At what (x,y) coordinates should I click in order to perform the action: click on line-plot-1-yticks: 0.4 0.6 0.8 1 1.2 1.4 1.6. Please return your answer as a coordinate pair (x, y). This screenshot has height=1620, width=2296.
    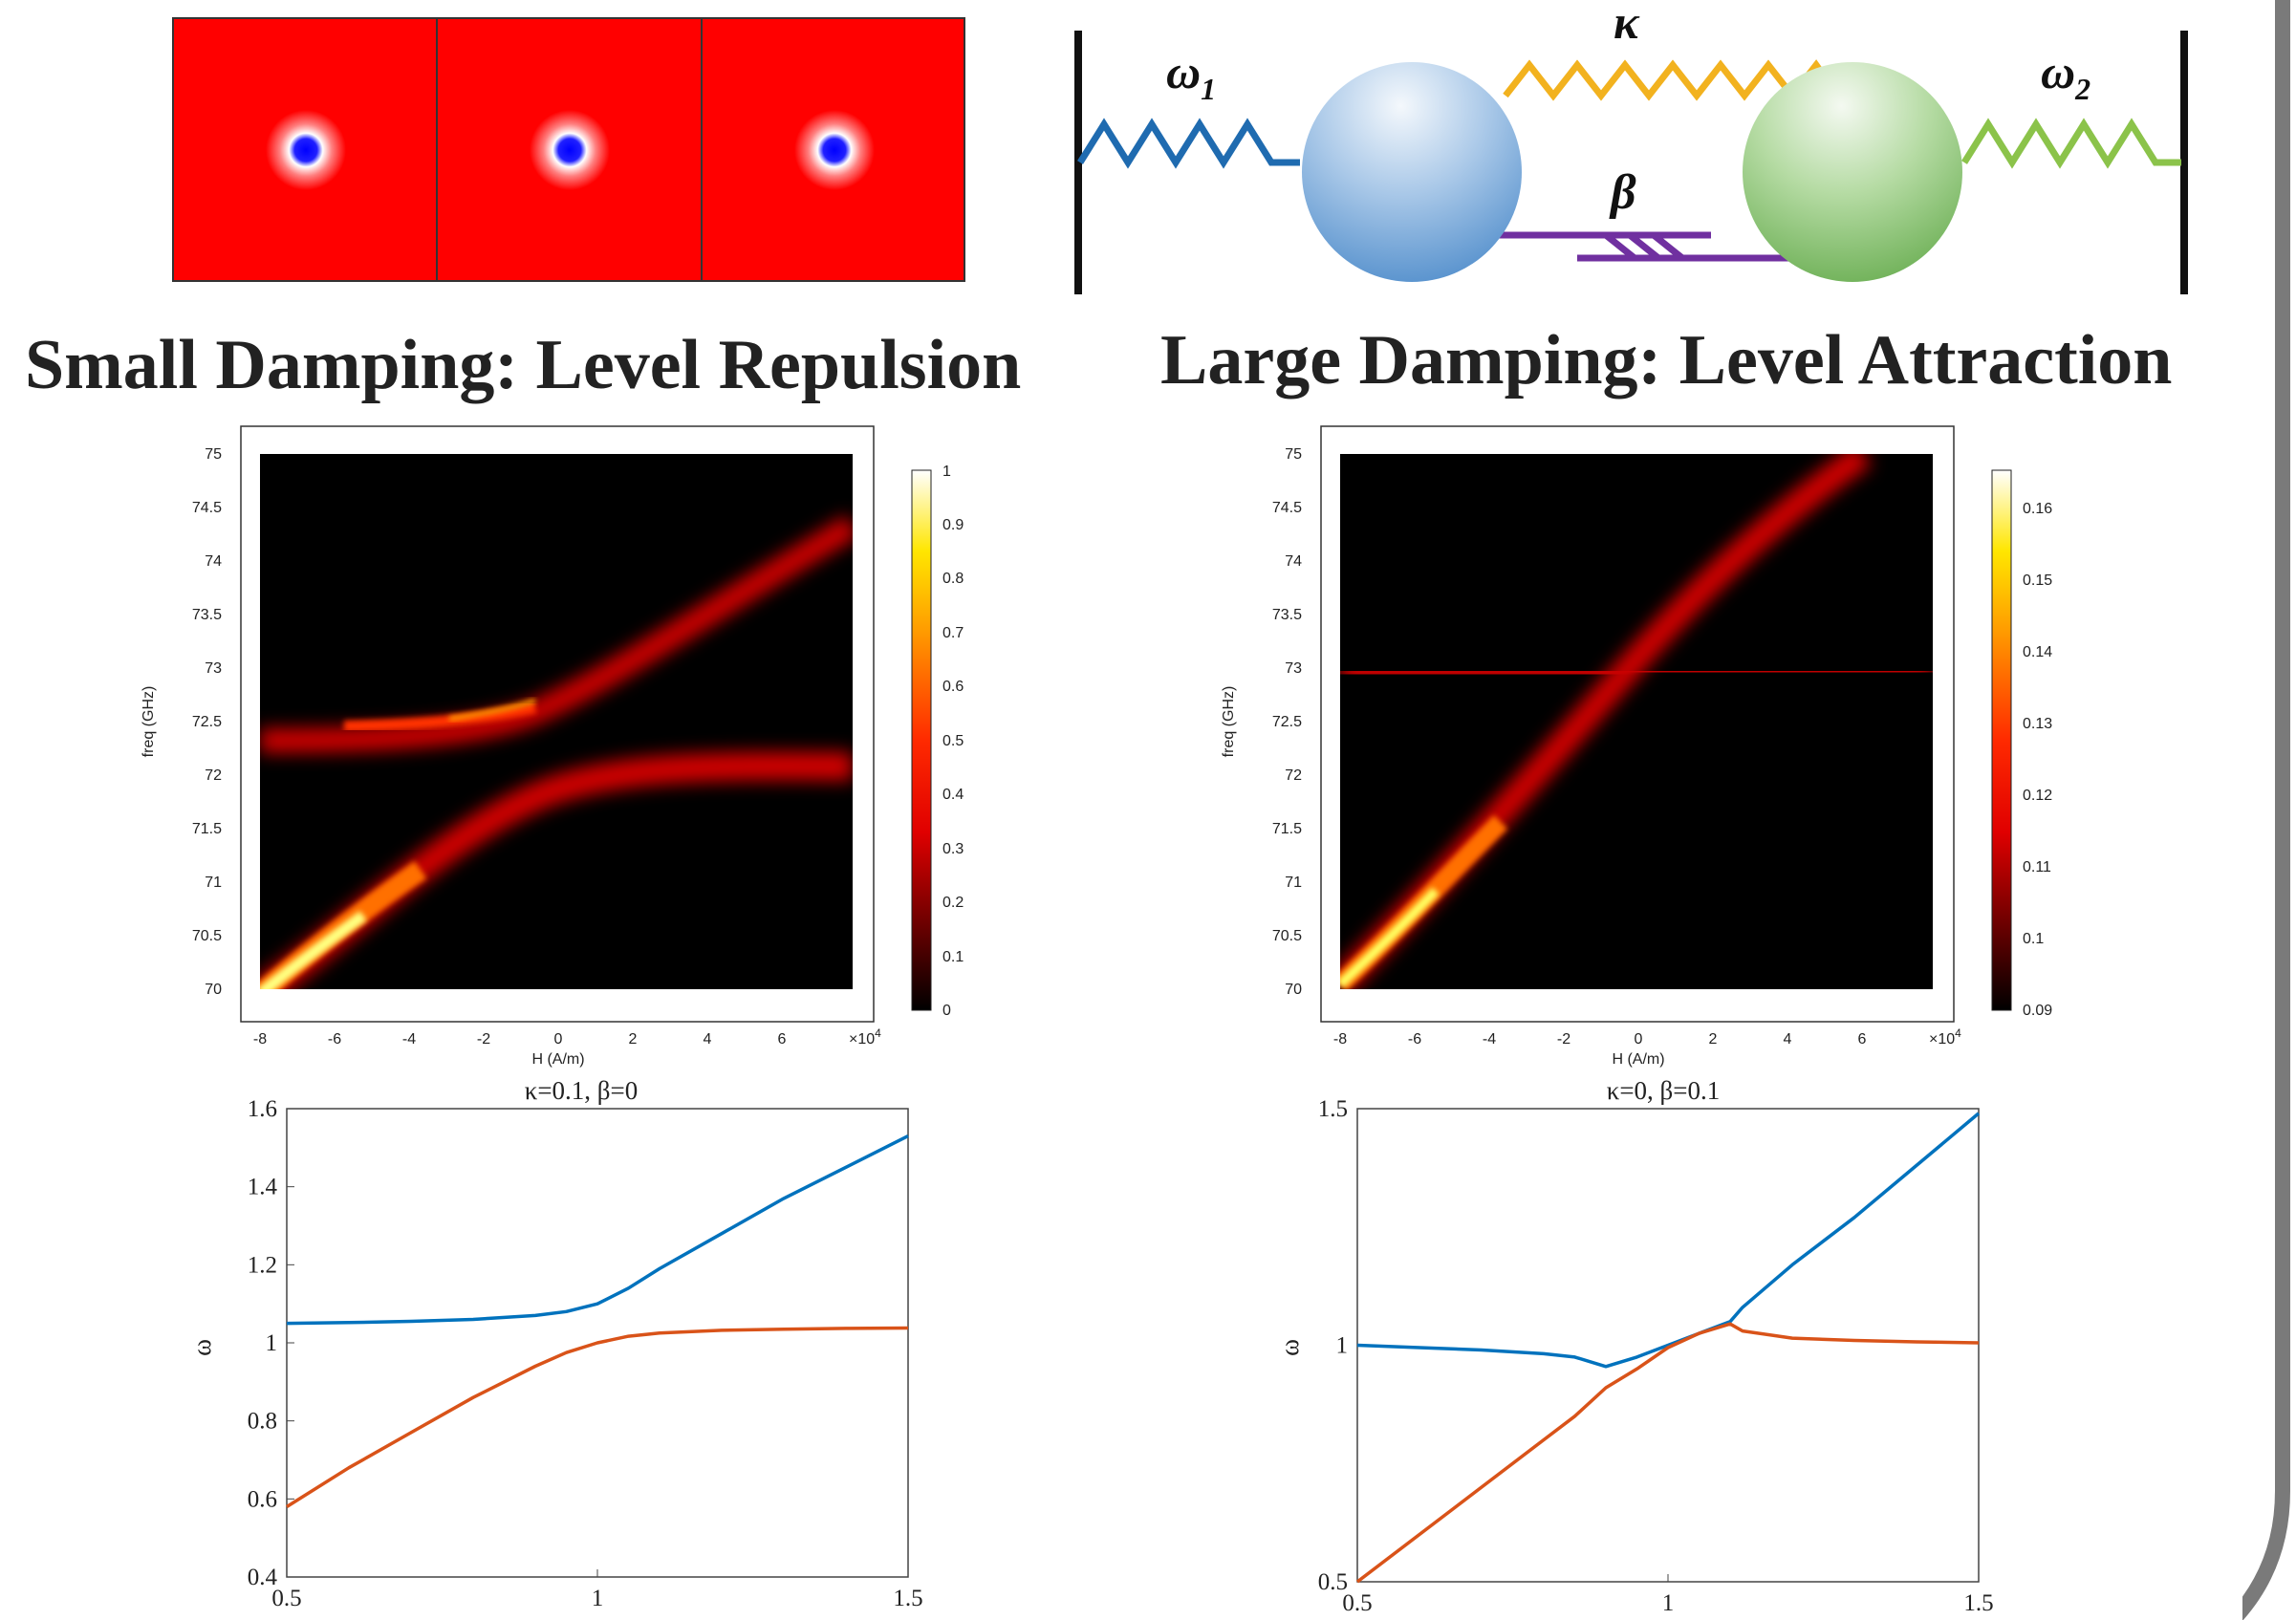
    Looking at the image, I should click on (271, 1343).